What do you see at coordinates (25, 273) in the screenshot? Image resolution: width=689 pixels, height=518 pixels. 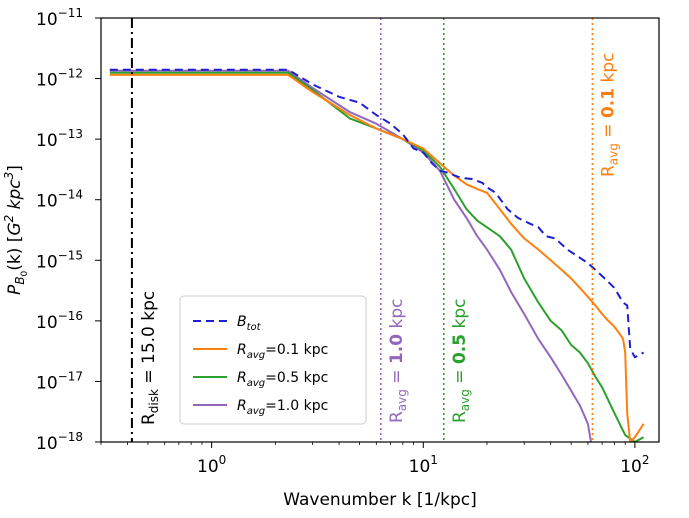 I see `y-axis-title-sub-0: 0` at bounding box center [25, 273].